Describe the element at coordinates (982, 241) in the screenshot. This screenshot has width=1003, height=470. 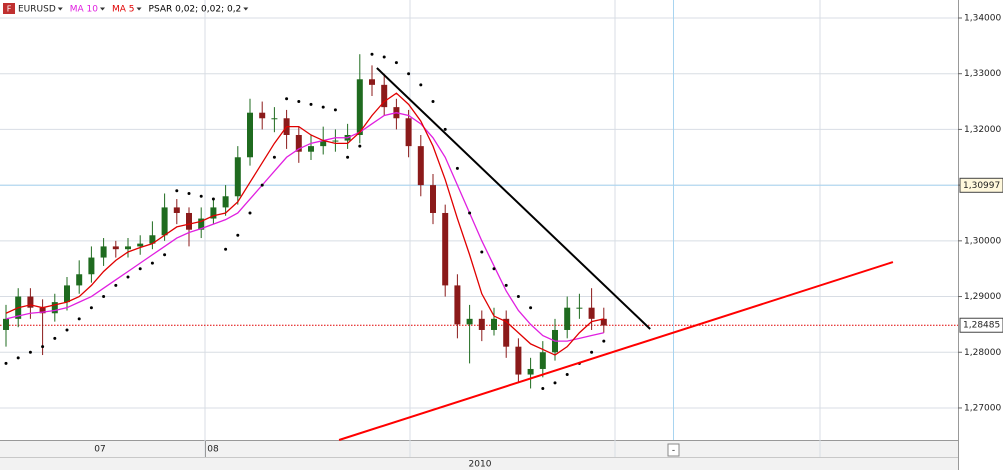
I see `y-tick-label: 1,30000` at that location.